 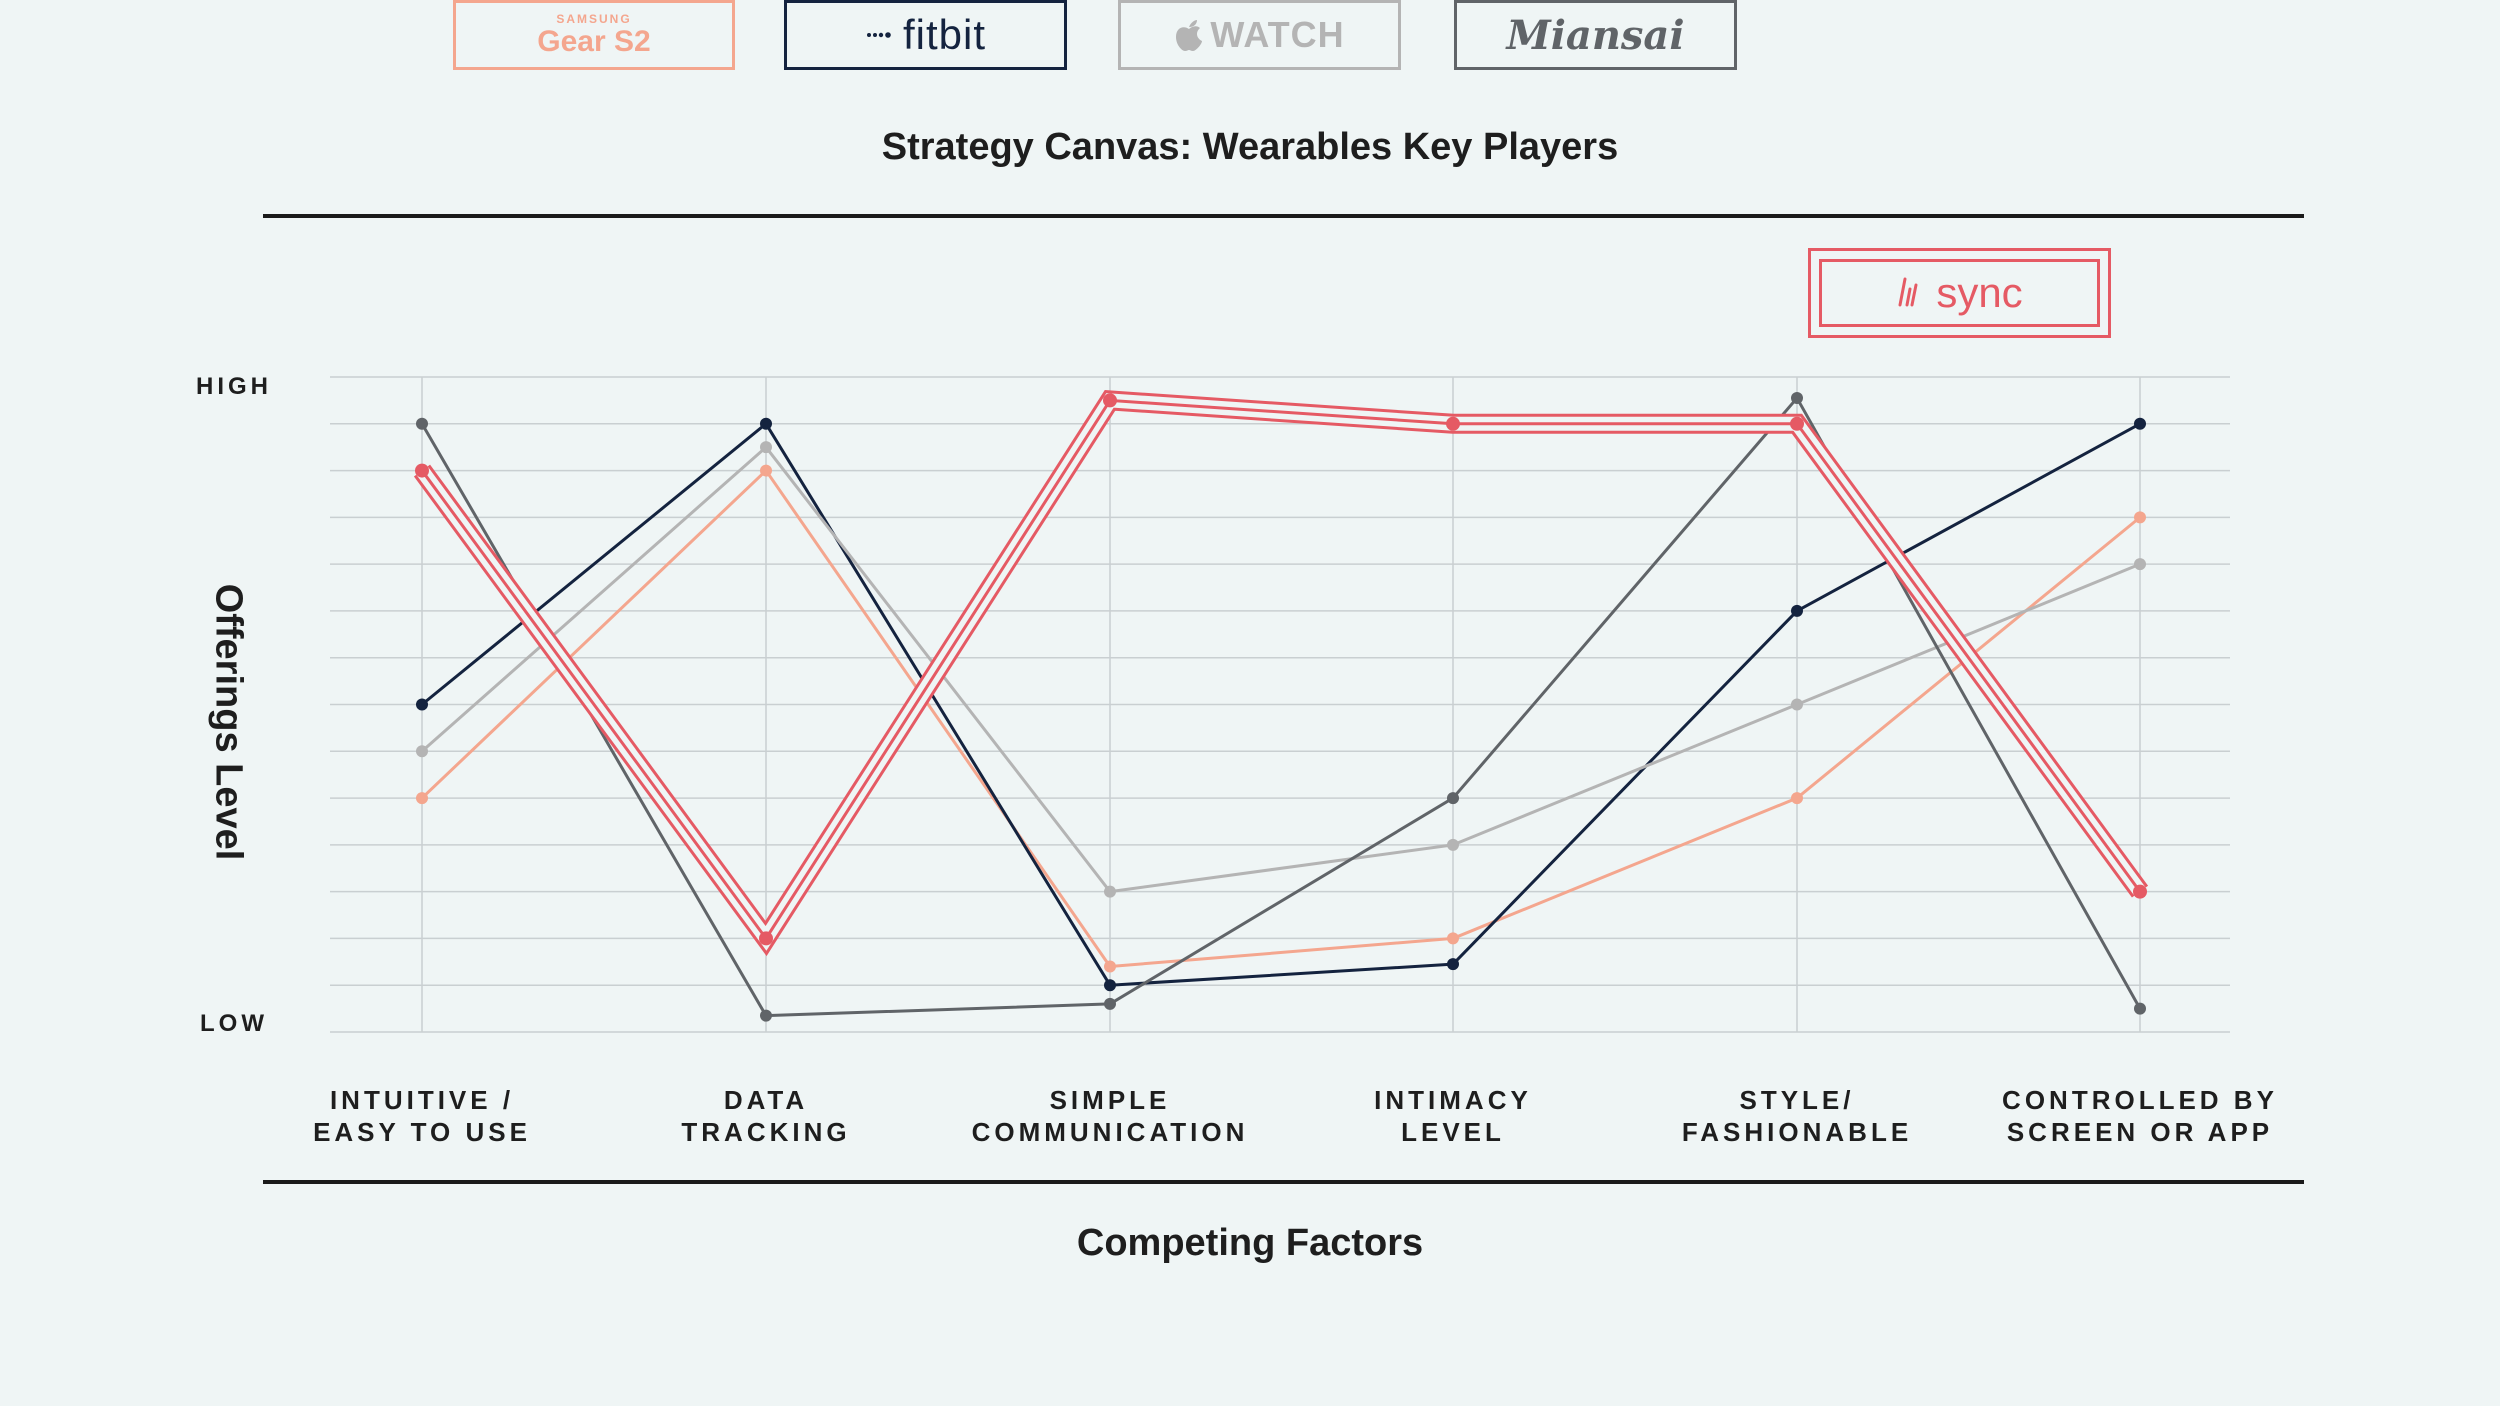 What do you see at coordinates (1189, 35) in the screenshot?
I see `apple-logo-icon` at bounding box center [1189, 35].